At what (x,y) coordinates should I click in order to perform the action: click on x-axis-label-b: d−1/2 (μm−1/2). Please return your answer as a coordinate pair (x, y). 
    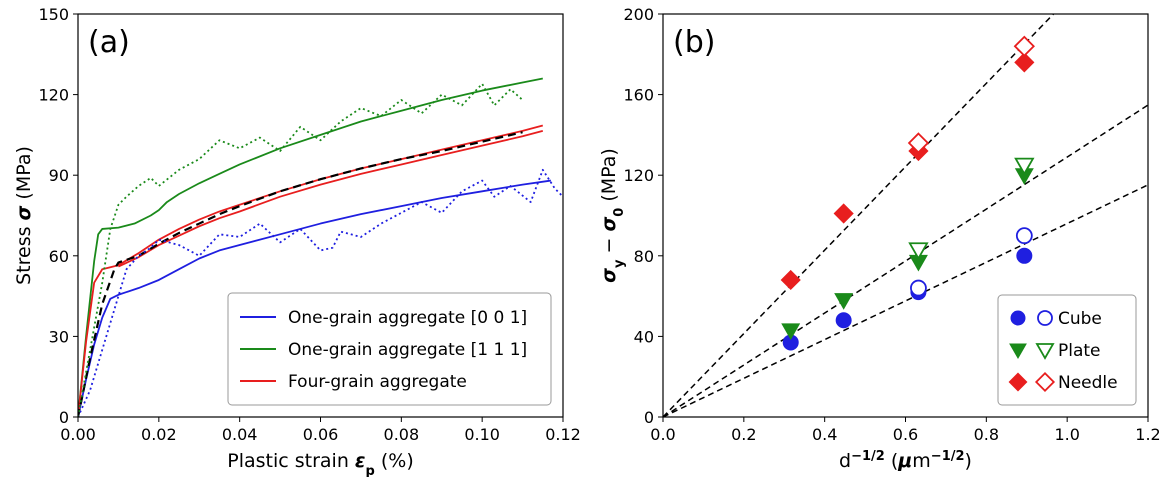
    Looking at the image, I should click on (905, 461).